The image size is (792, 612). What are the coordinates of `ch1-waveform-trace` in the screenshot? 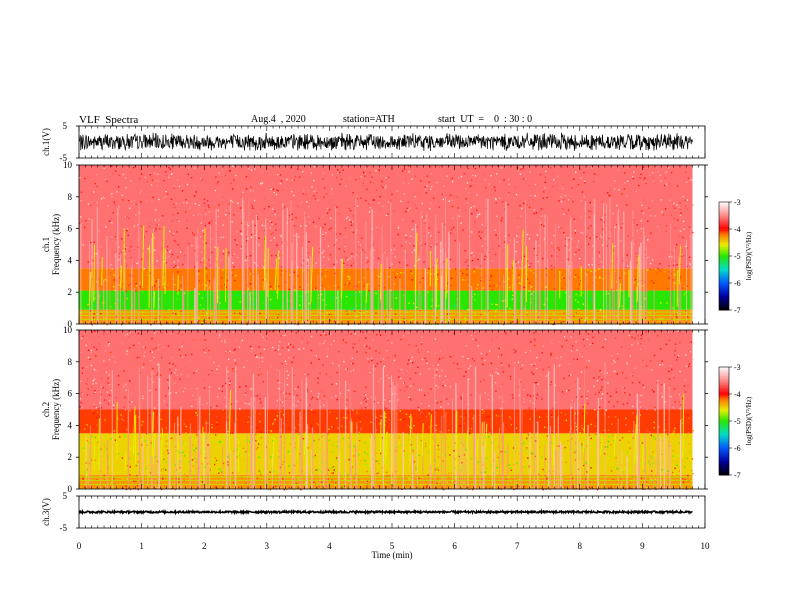 It's located at (385, 142).